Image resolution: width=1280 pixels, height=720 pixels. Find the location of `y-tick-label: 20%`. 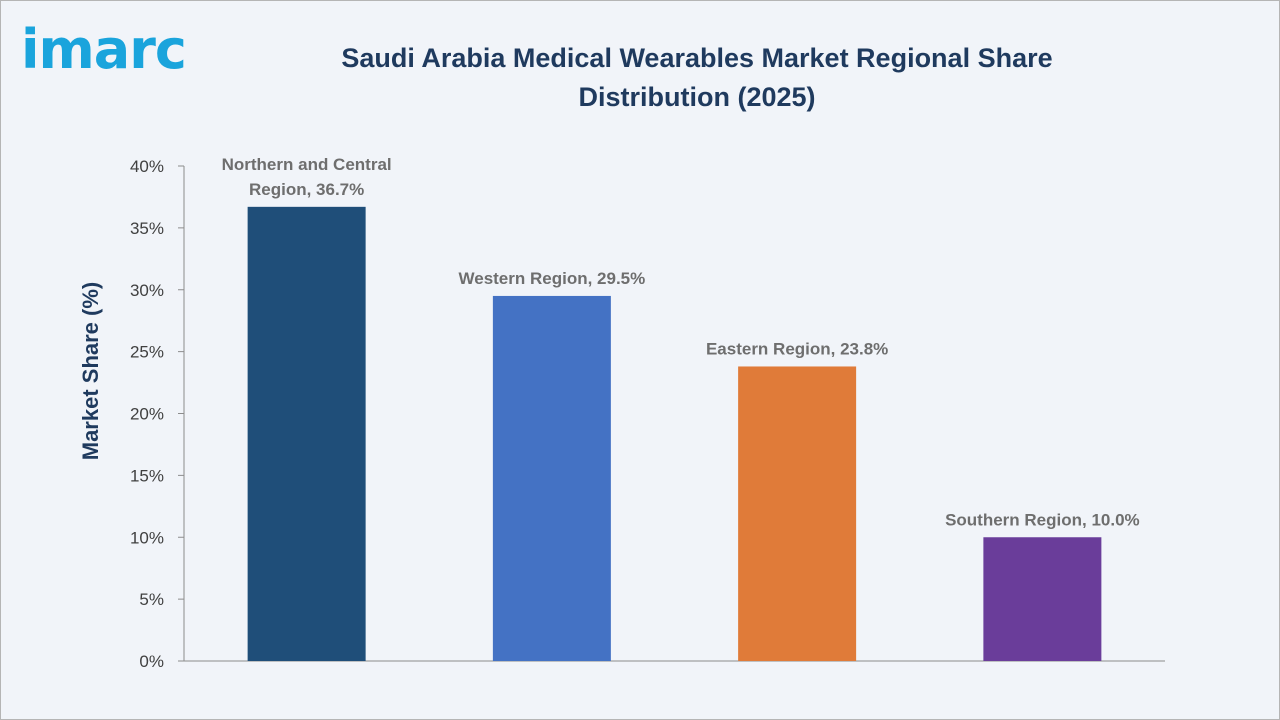

y-tick-label: 20% is located at coordinates (147, 414).